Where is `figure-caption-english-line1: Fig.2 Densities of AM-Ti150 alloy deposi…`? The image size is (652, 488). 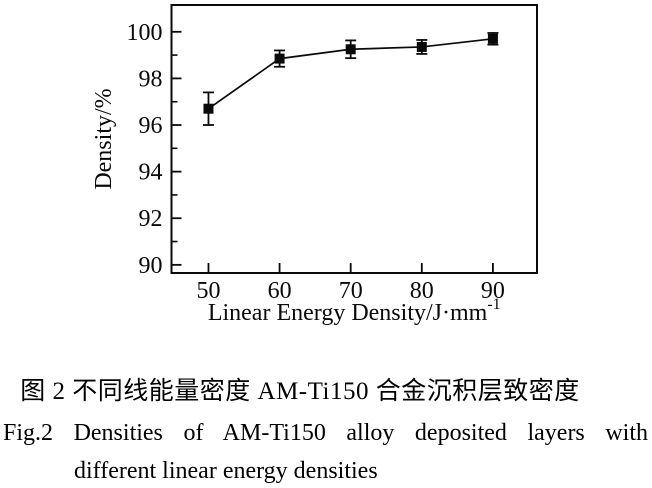
figure-caption-english-line1: Fig.2 Densities of AM-Ti150 alloy deposi… is located at coordinates (325, 433).